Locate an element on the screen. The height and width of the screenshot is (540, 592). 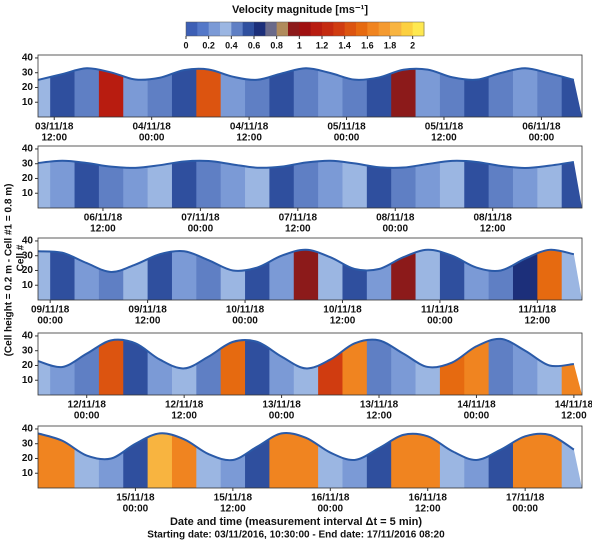
x-tick-label: 16/11/18 is located at coordinates (330, 498).